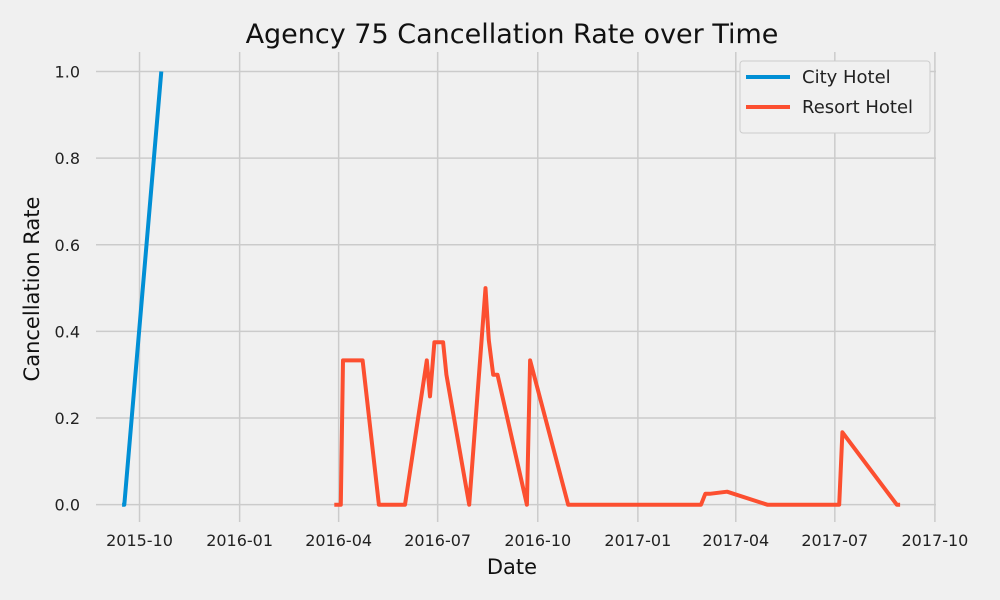 This screenshot has height=600, width=1000. What do you see at coordinates (846, 77) in the screenshot?
I see `legend-label: City Hotel` at bounding box center [846, 77].